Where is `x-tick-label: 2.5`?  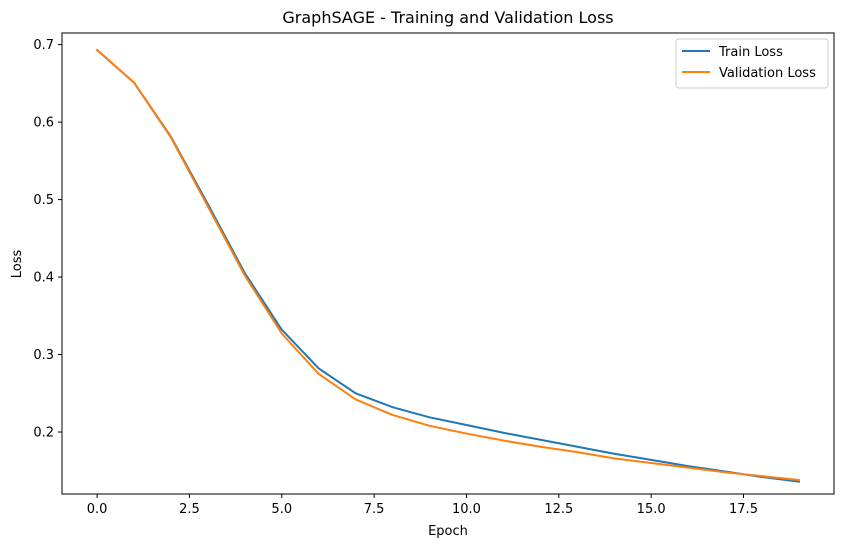
x-tick-label: 2.5 is located at coordinates (189, 509).